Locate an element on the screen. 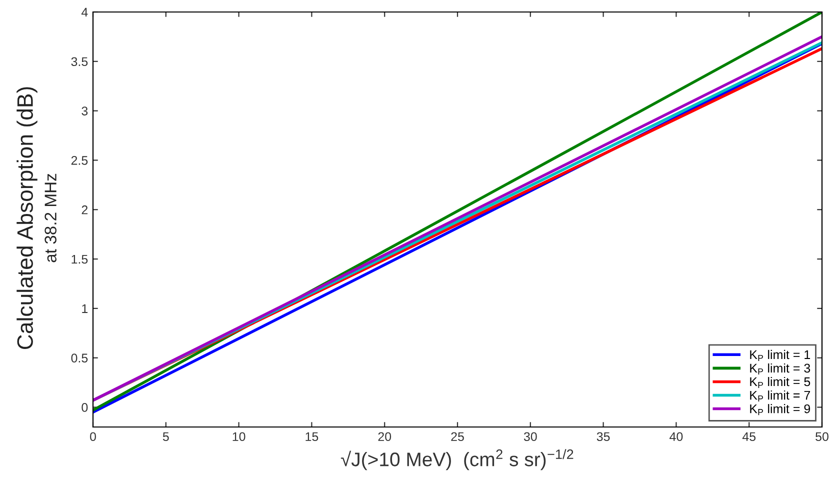 The image size is (833, 493). x-tick-label: 25 is located at coordinates (457, 437).